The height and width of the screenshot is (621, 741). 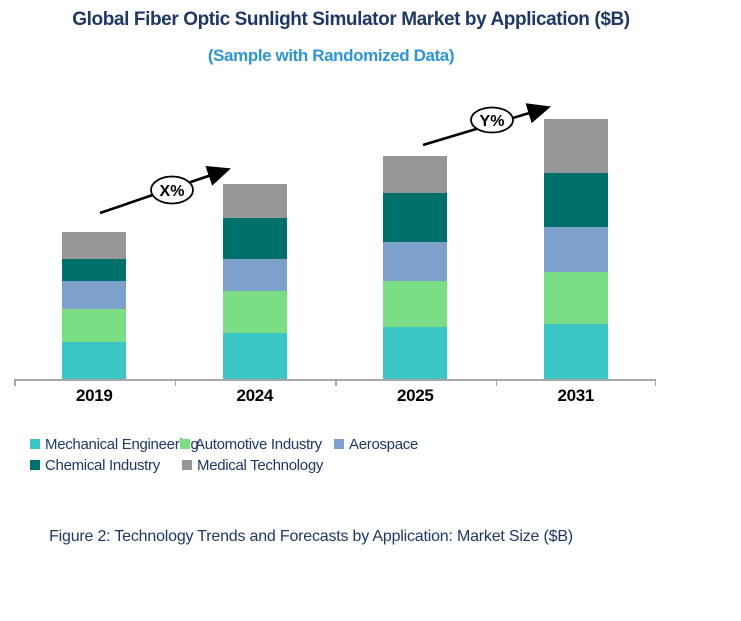 What do you see at coordinates (415, 395) in the screenshot?
I see `x-axis-label-2025: 2025` at bounding box center [415, 395].